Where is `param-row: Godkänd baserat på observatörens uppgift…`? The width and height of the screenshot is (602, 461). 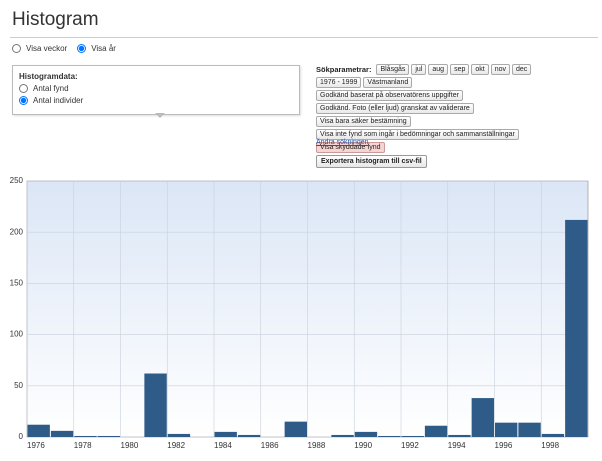
param-row: Godkänd baserat på observatörens uppgift… is located at coordinates (456, 95).